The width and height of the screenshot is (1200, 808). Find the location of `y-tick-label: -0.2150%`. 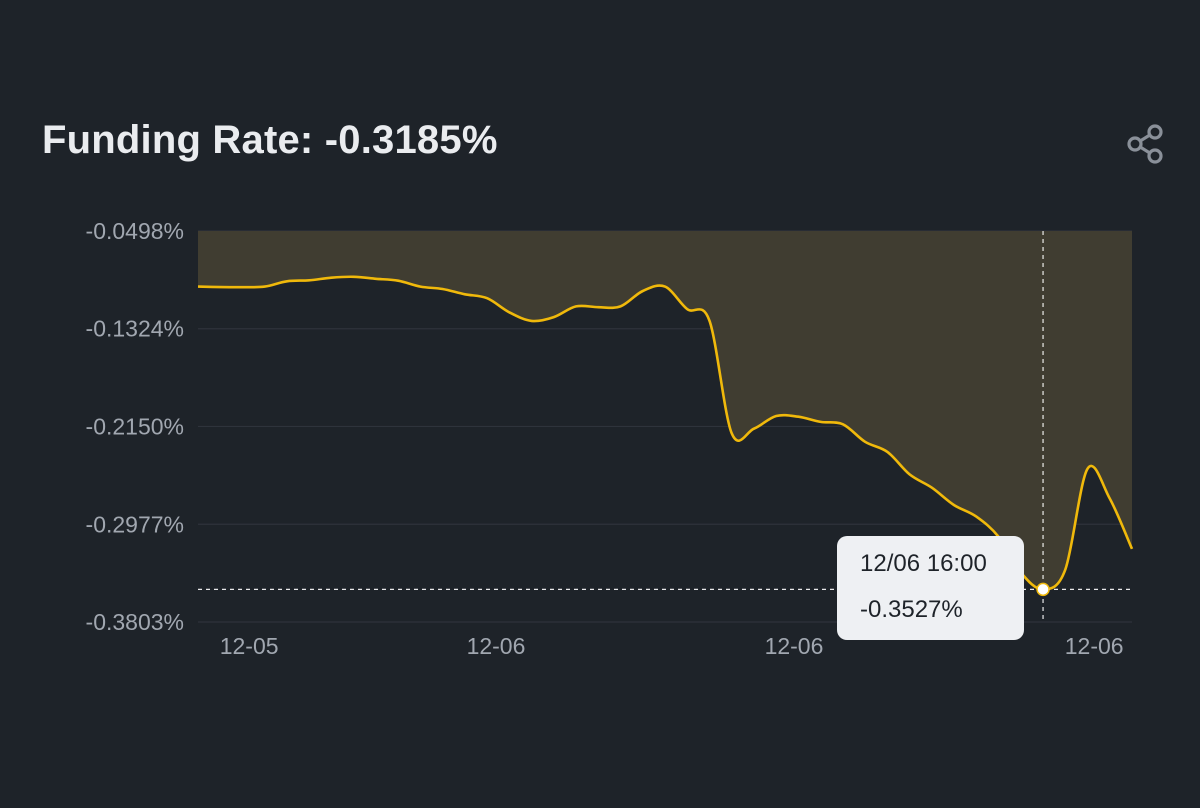

y-tick-label: -0.2150% is located at coordinates (135, 426).